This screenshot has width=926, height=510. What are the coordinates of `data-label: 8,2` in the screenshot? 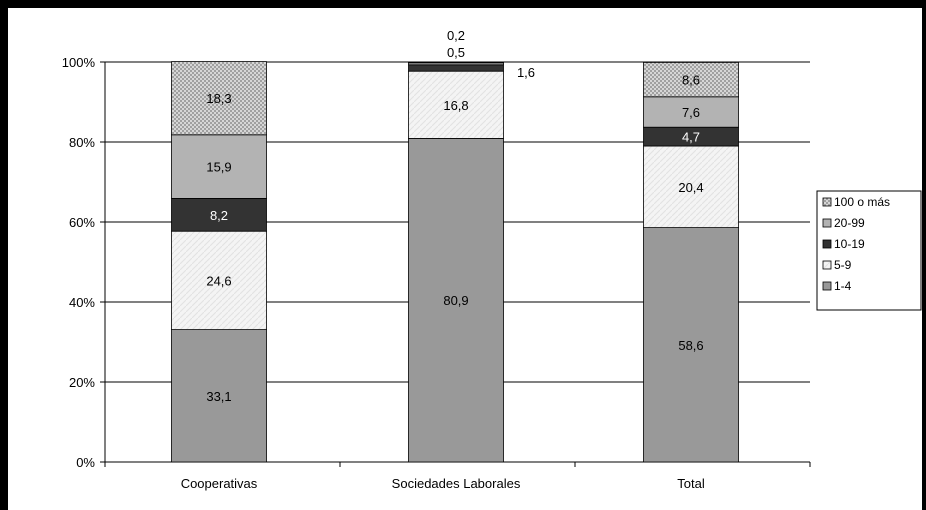 It's located at (219, 215).